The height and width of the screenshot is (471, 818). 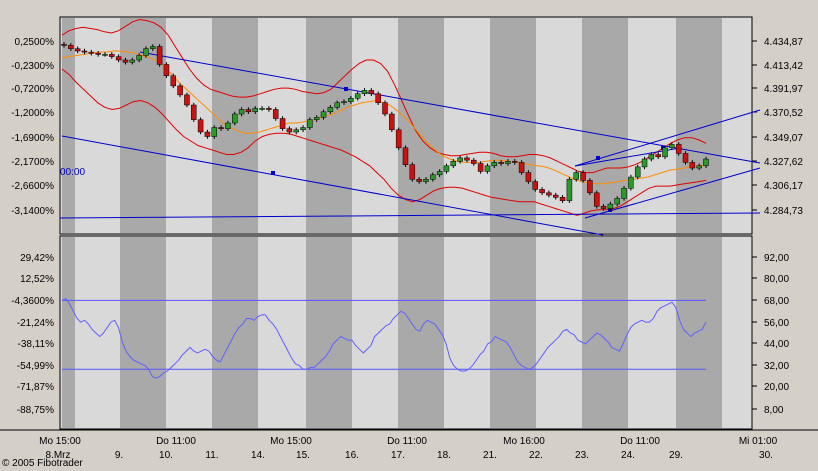 What do you see at coordinates (783, 113) in the screenshot?
I see `price-right-tick: 4.370,52` at bounding box center [783, 113].